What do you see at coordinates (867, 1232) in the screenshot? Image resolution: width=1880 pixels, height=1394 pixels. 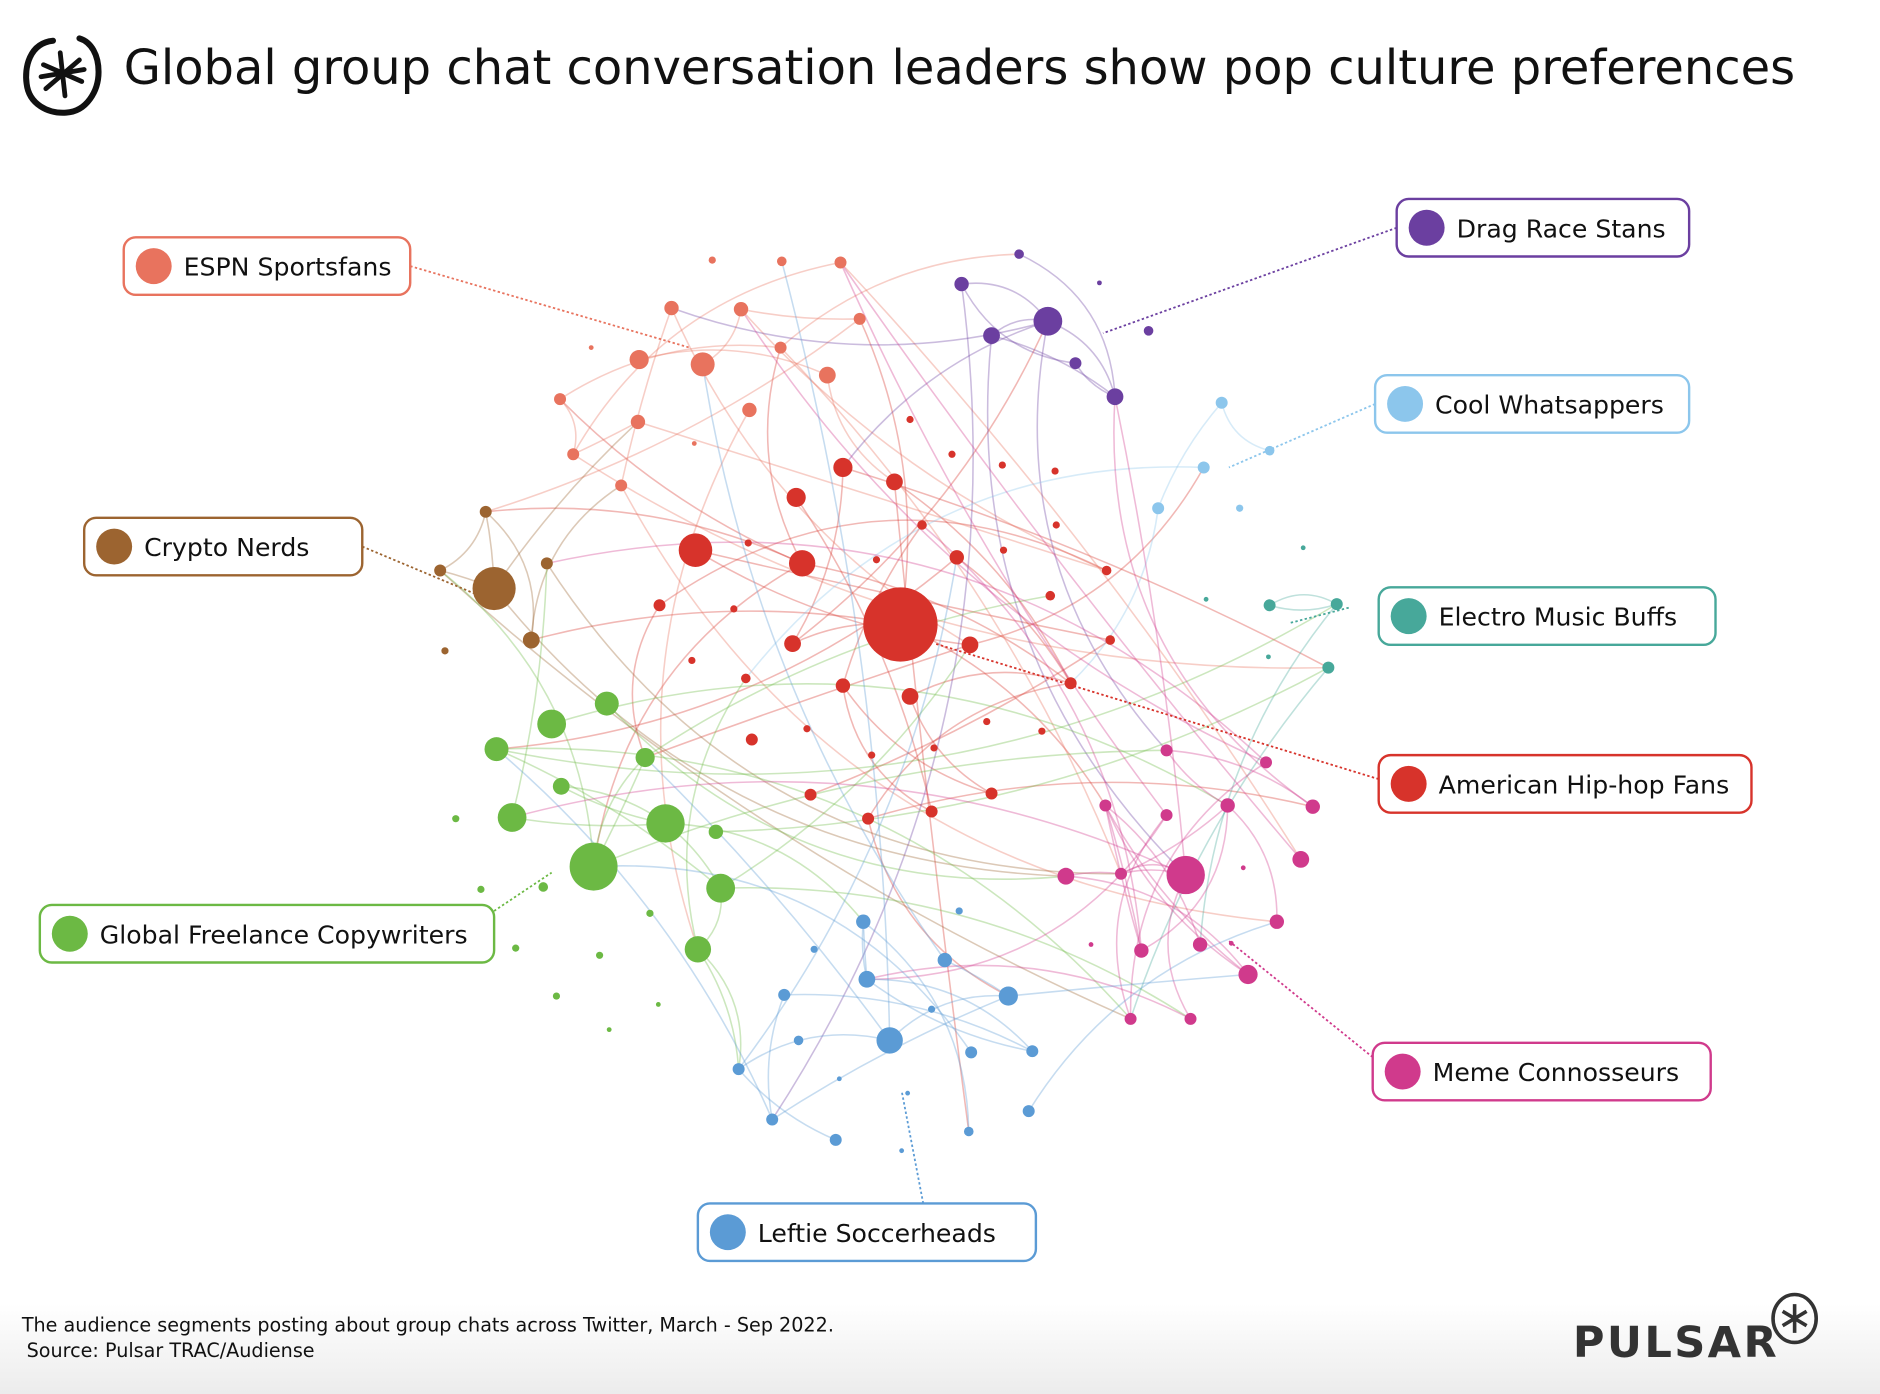 I see `label-leftie: Leftie Soccerheads` at bounding box center [867, 1232].